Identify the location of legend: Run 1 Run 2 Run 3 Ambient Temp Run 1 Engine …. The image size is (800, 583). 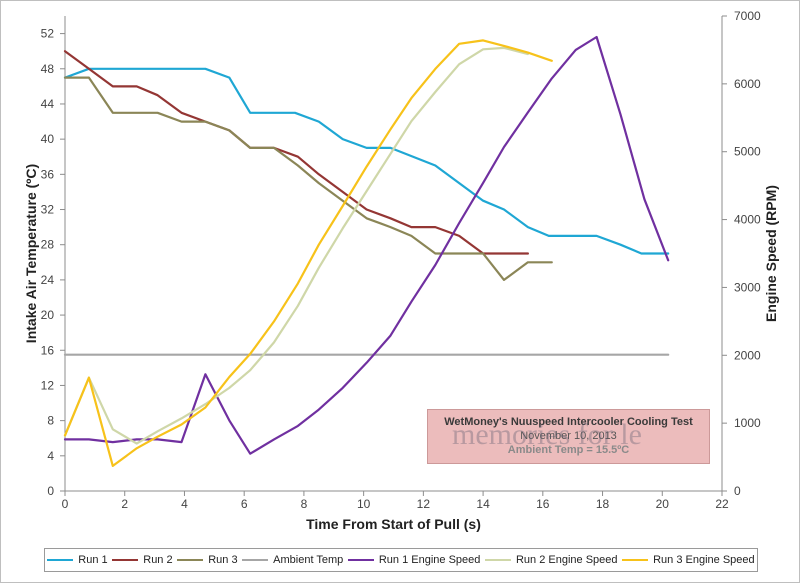
(401, 560).